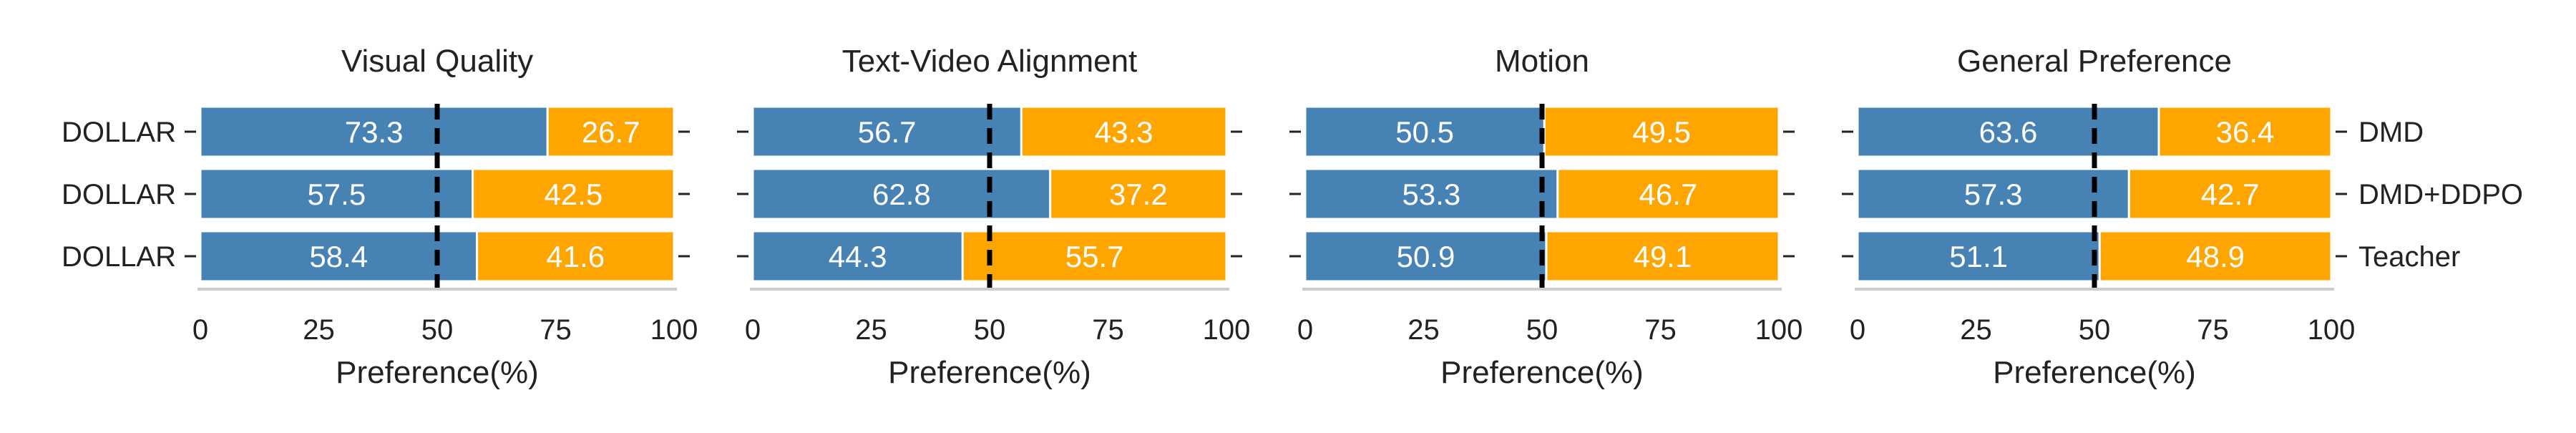 The image size is (2576, 433). Describe the element at coordinates (2391, 132) in the screenshot. I see `row-label-right: DMD` at that location.